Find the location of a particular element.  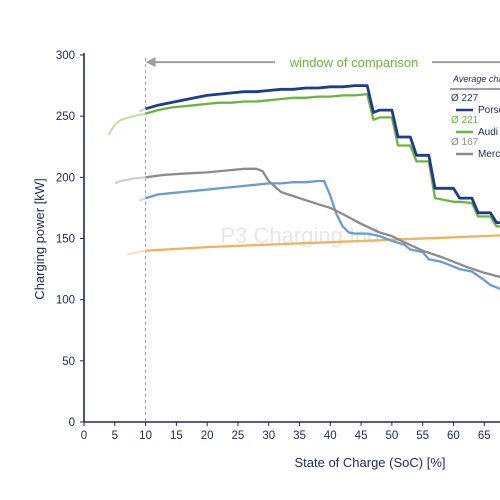

x-tick-label: 50 is located at coordinates (391, 436).